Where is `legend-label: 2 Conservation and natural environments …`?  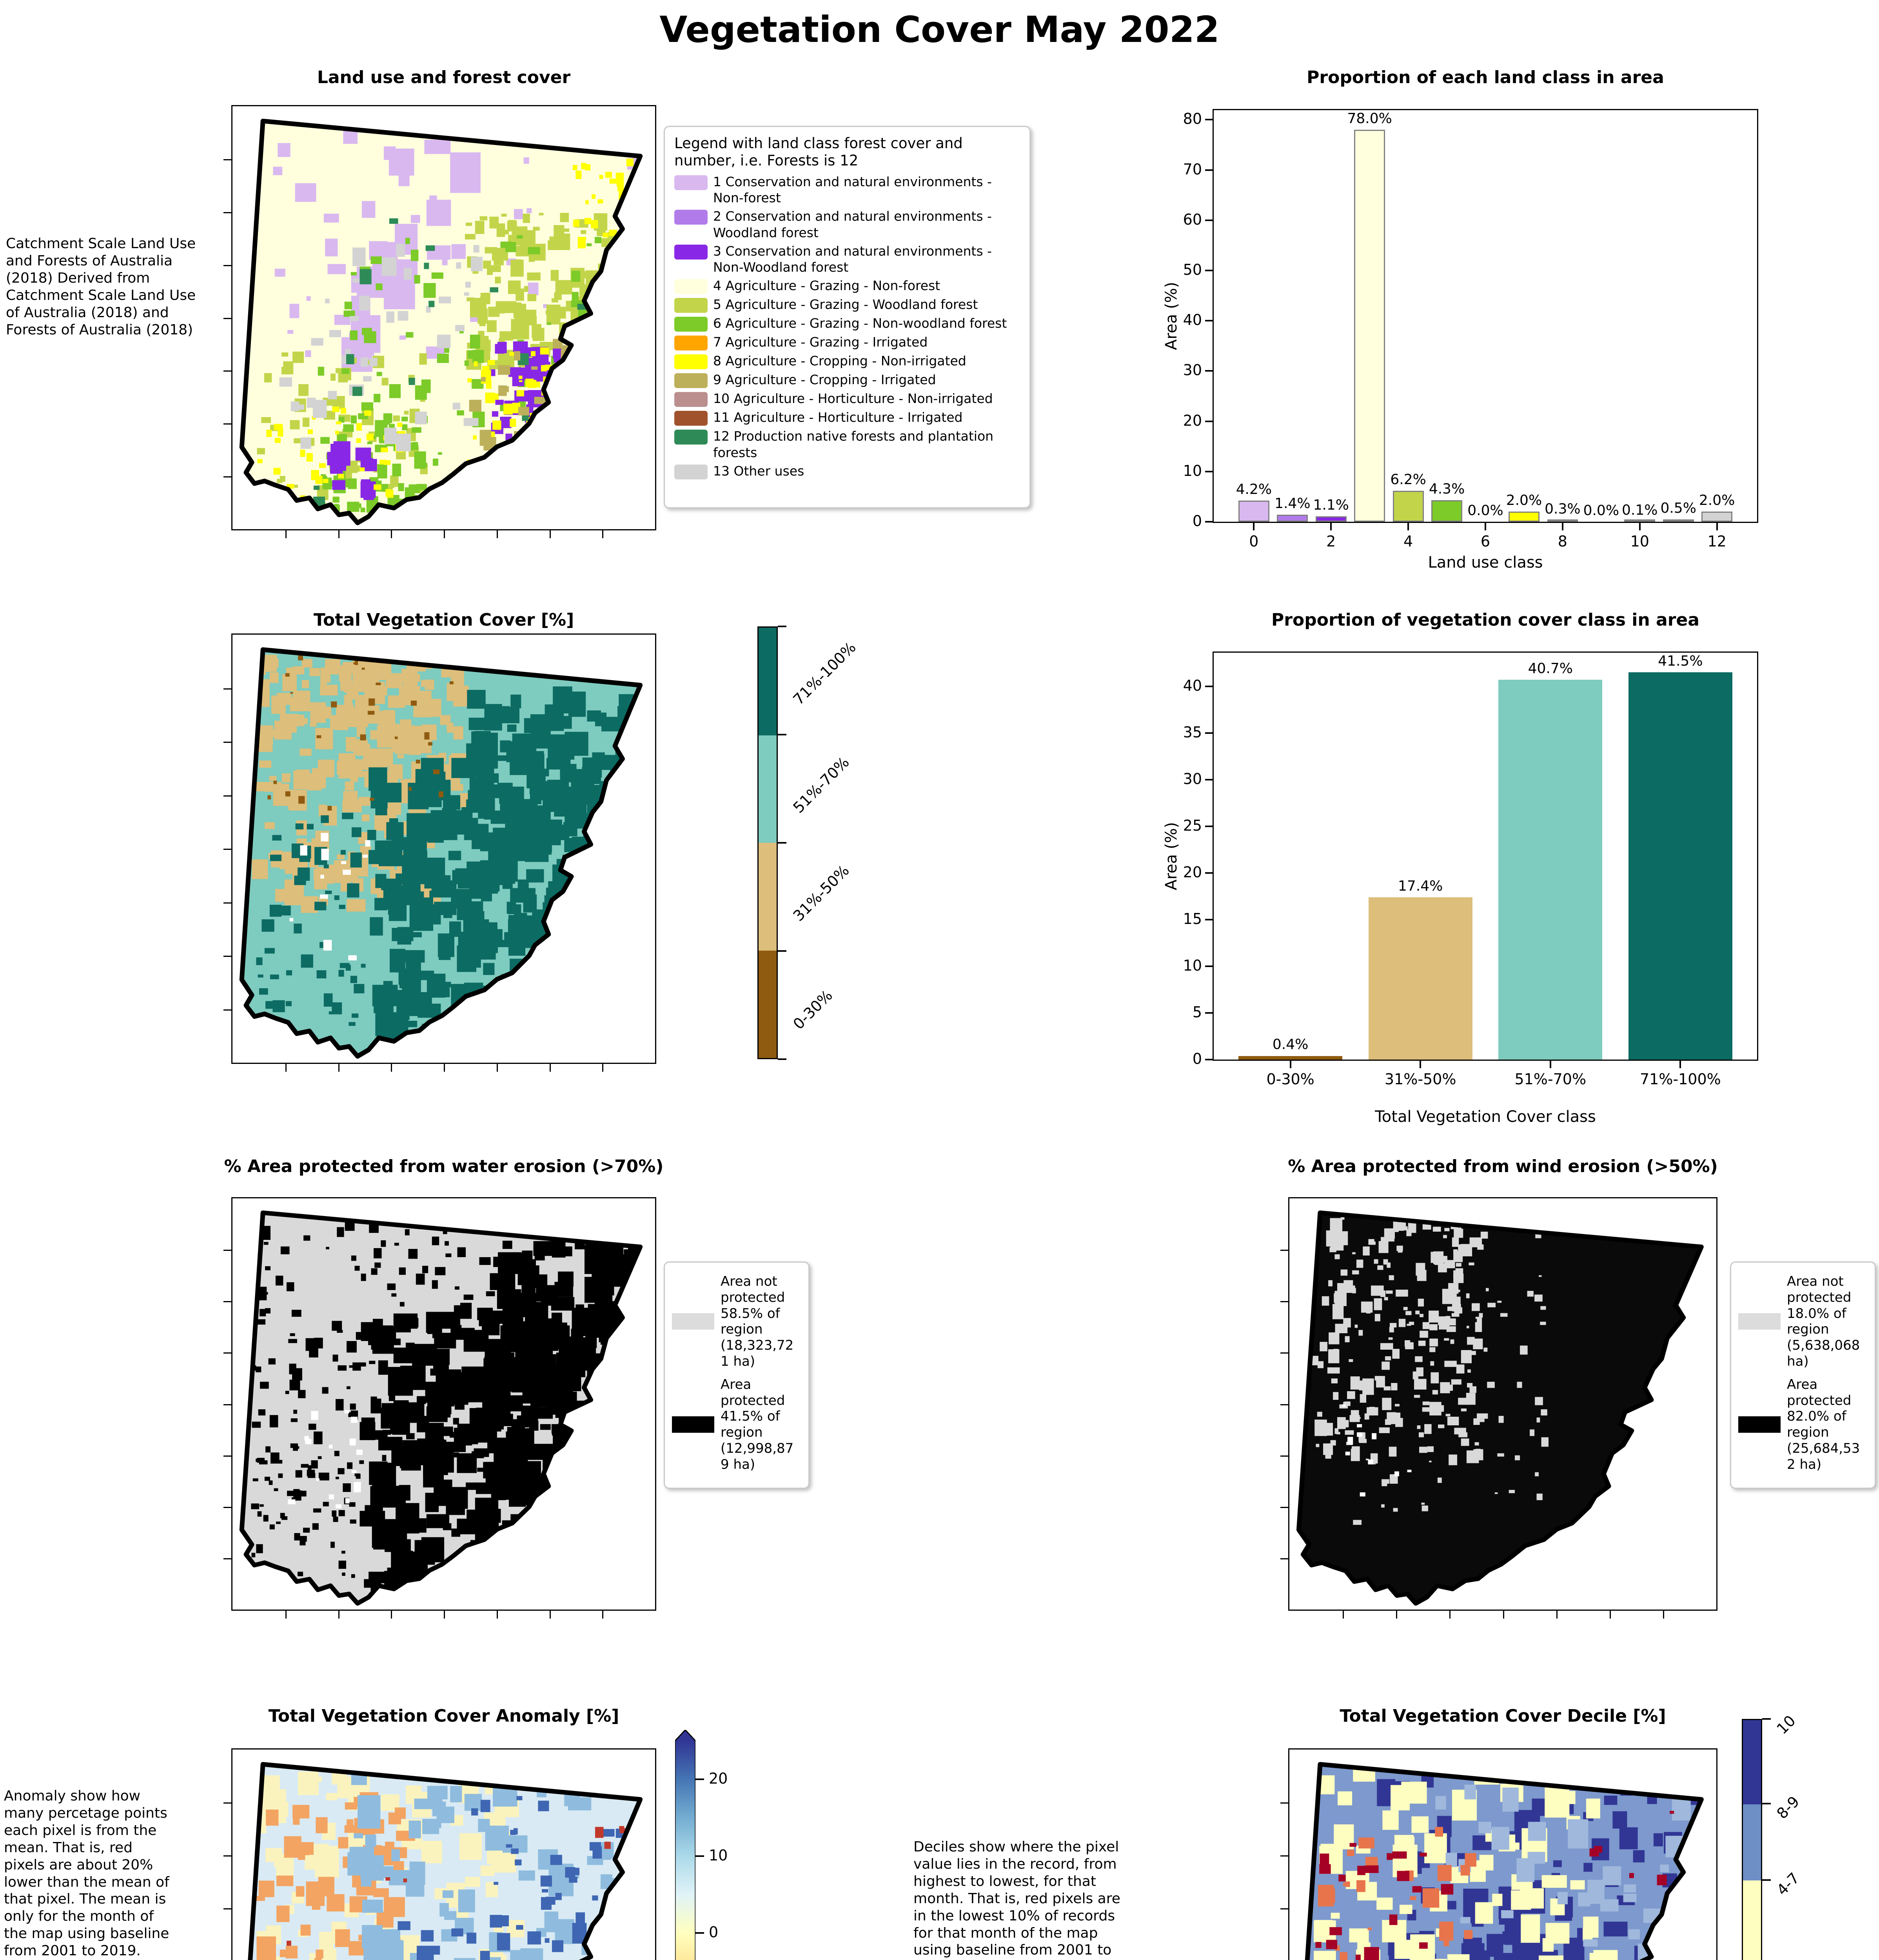
legend-label: 2 Conservation and natural environments … is located at coordinates (853, 224).